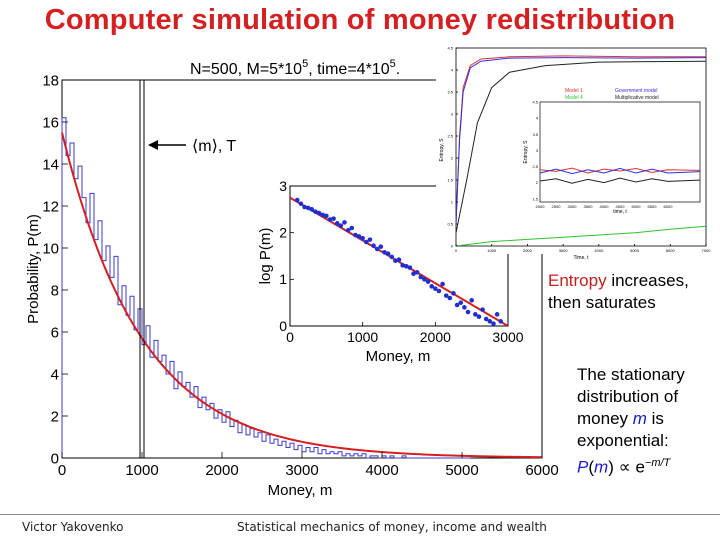 Image resolution: width=720 pixels, height=540 pixels. What do you see at coordinates (537, 182) in the screenshot?
I see `zoom-y-tick-label: 2` at bounding box center [537, 182].